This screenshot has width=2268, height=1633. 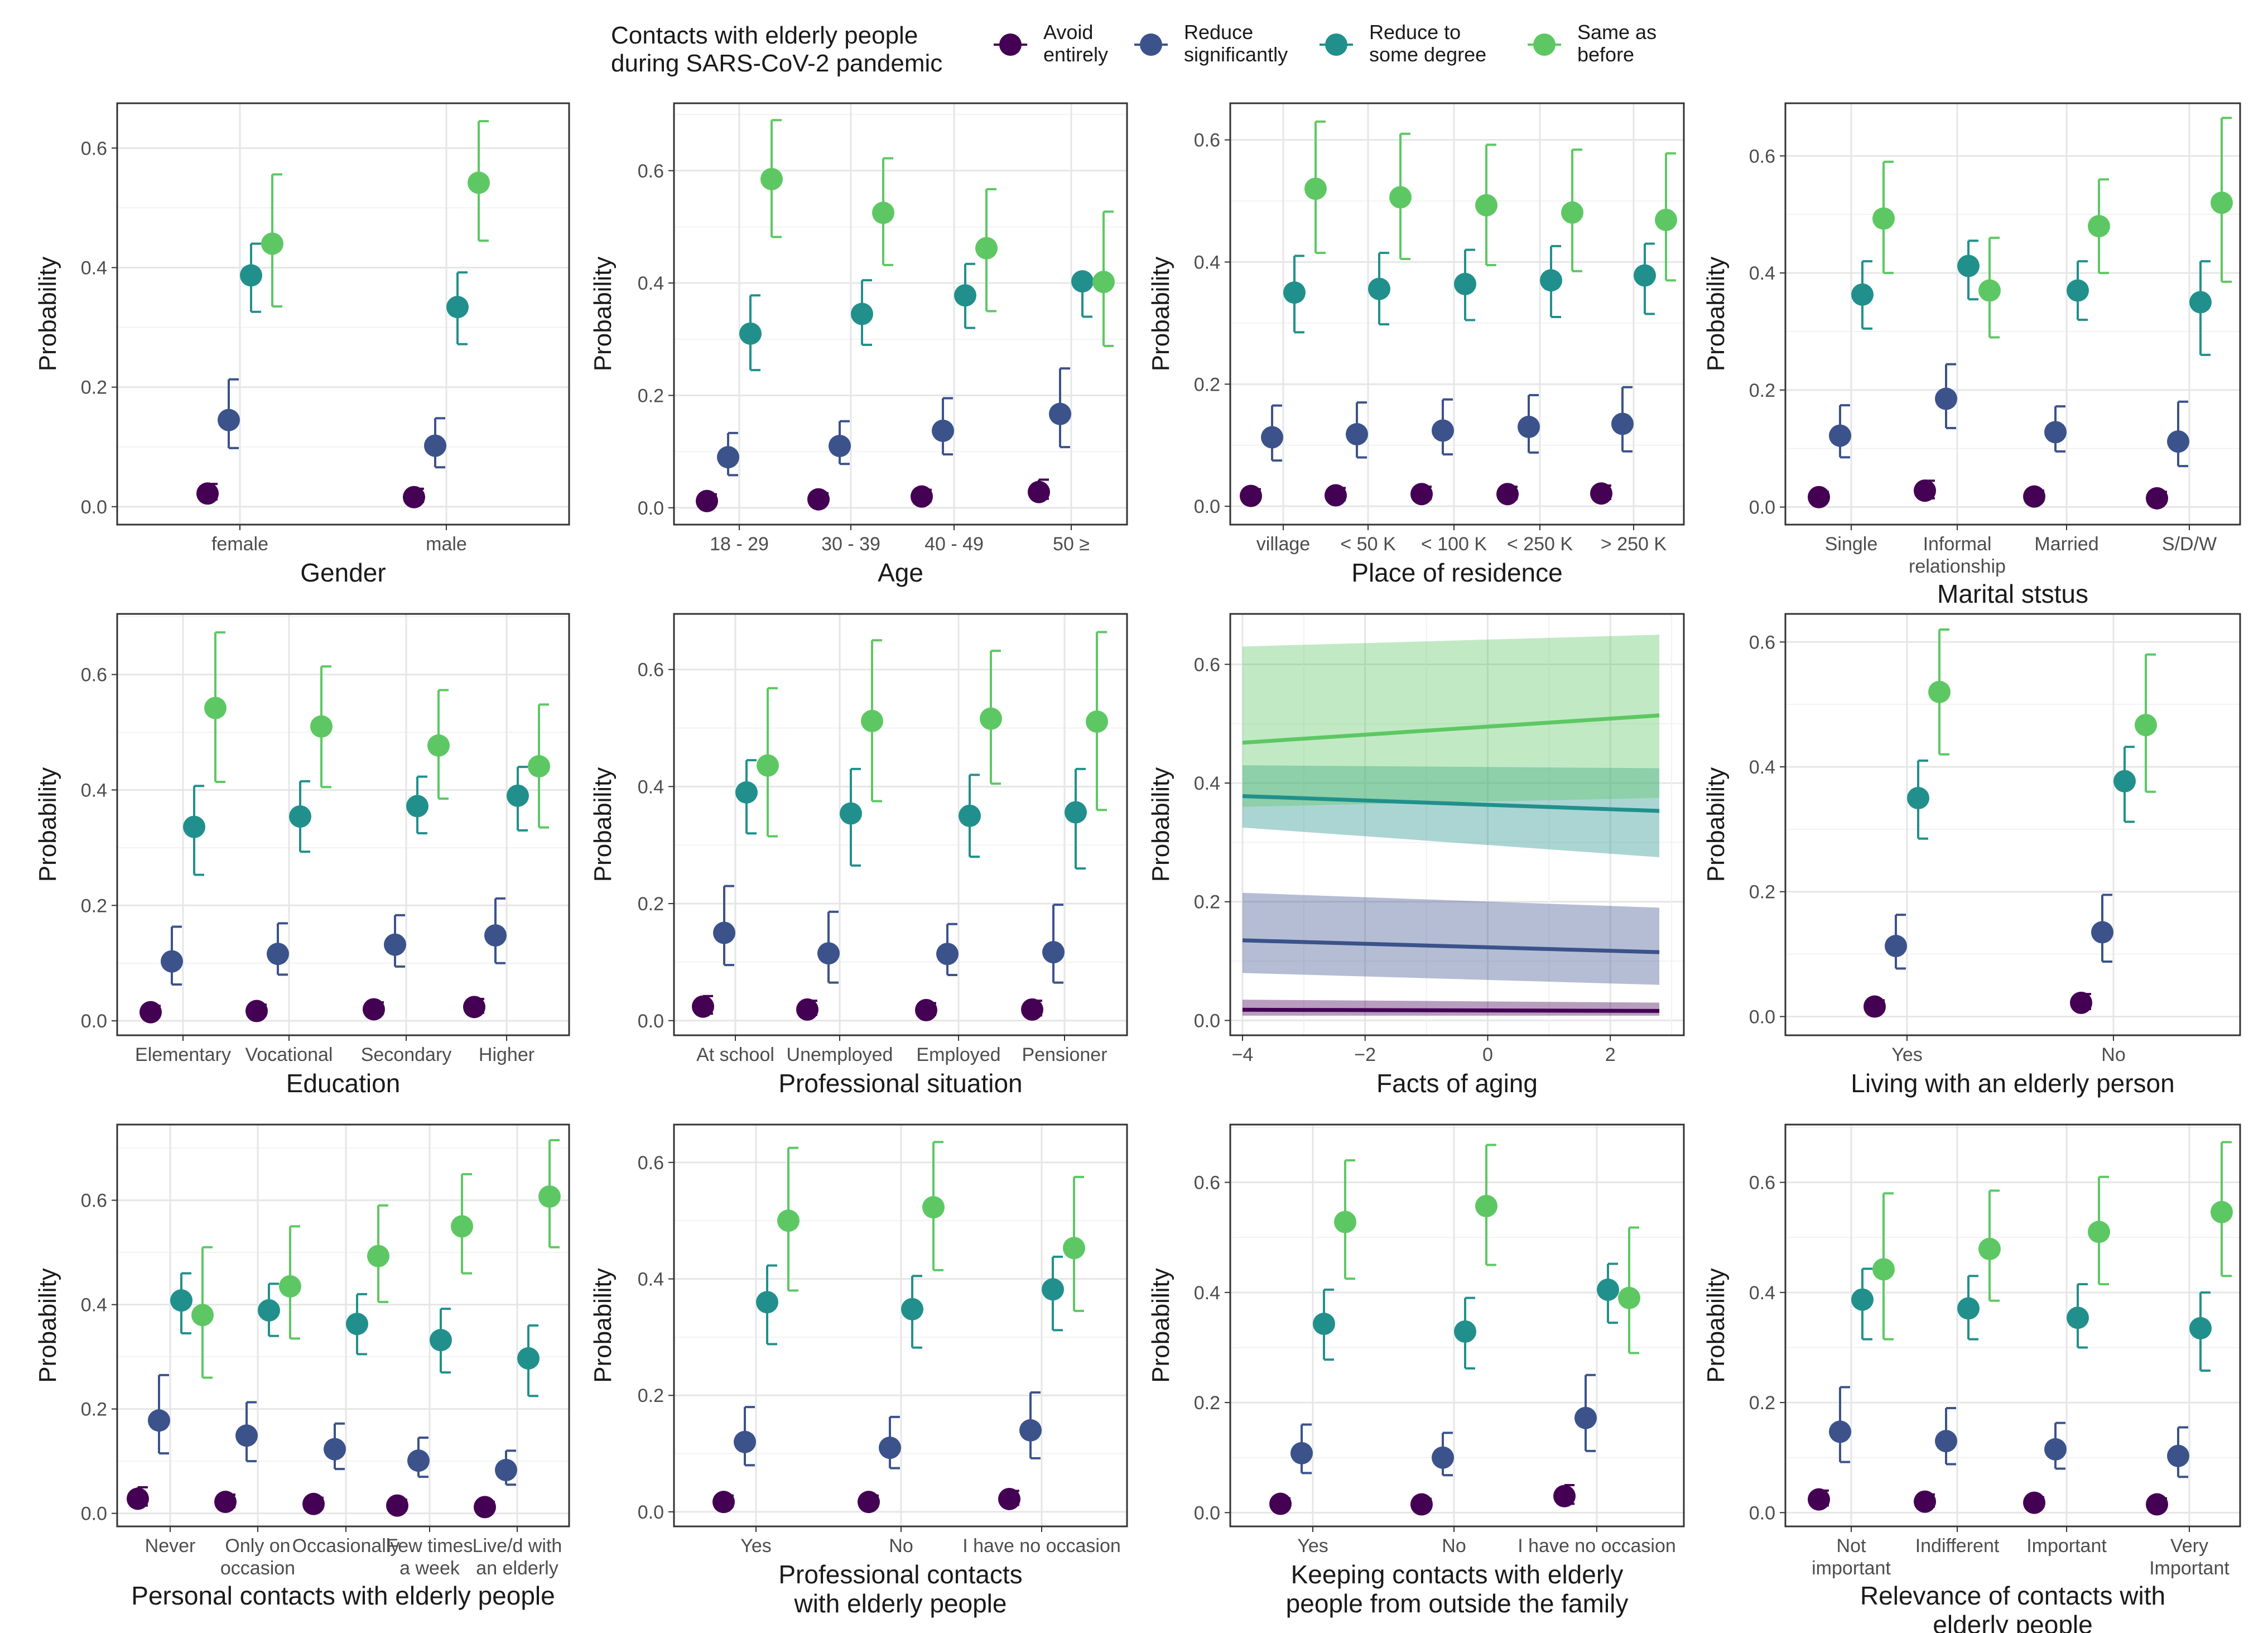 What do you see at coordinates (1957, 1546) in the screenshot?
I see `x-tick-label: Indifferent` at bounding box center [1957, 1546].